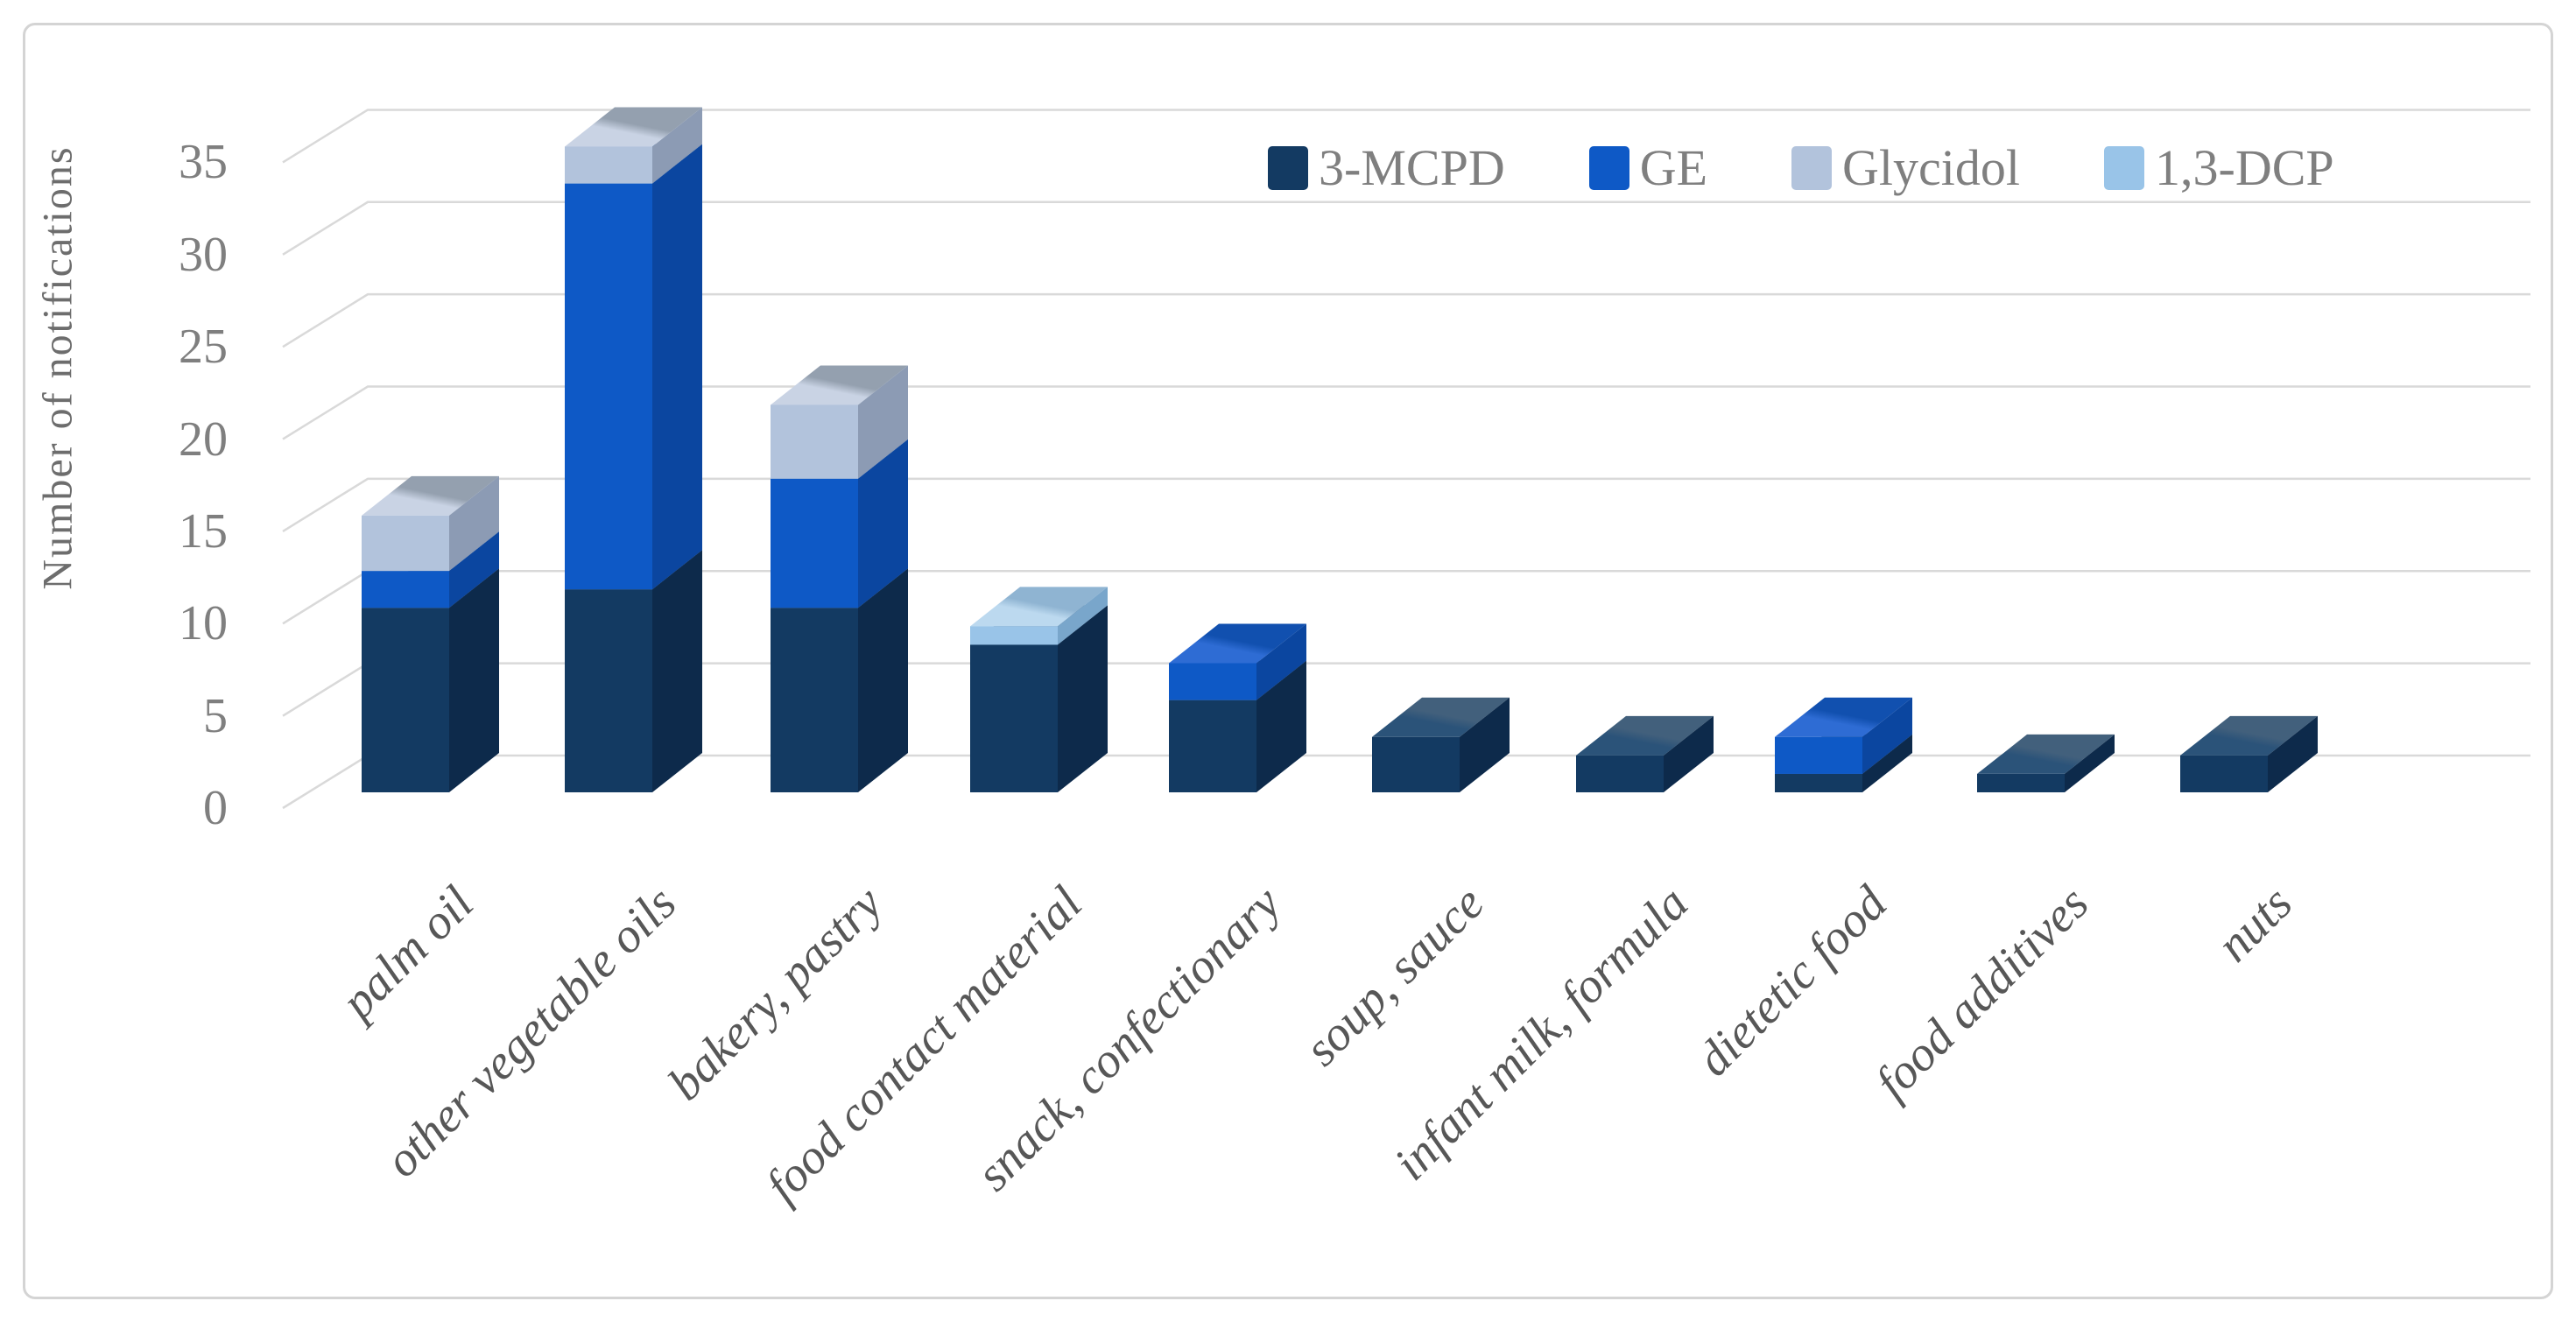 This screenshot has width=2576, height=1322. What do you see at coordinates (1288, 167) in the screenshot?
I see `legend-swatch-3-mcpd` at bounding box center [1288, 167].